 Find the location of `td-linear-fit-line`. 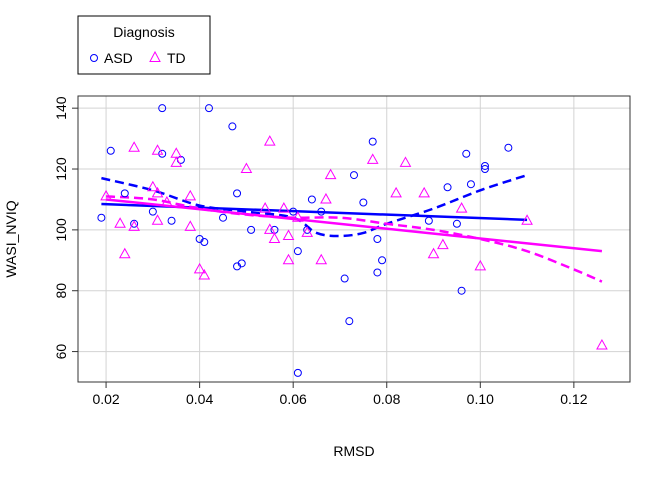

td-linear-fit-line is located at coordinates (354, 225).